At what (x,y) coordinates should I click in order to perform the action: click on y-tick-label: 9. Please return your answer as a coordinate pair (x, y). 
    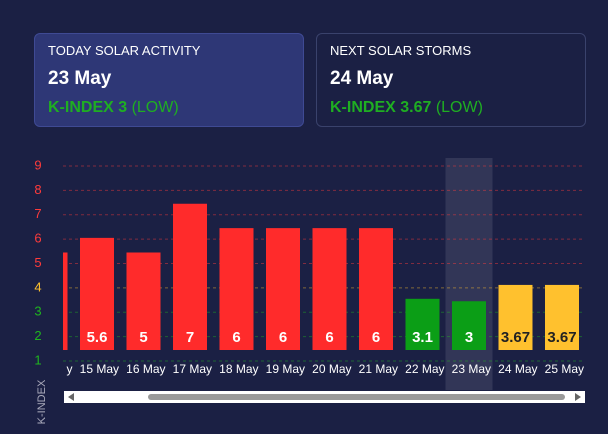
    Looking at the image, I should click on (37, 164).